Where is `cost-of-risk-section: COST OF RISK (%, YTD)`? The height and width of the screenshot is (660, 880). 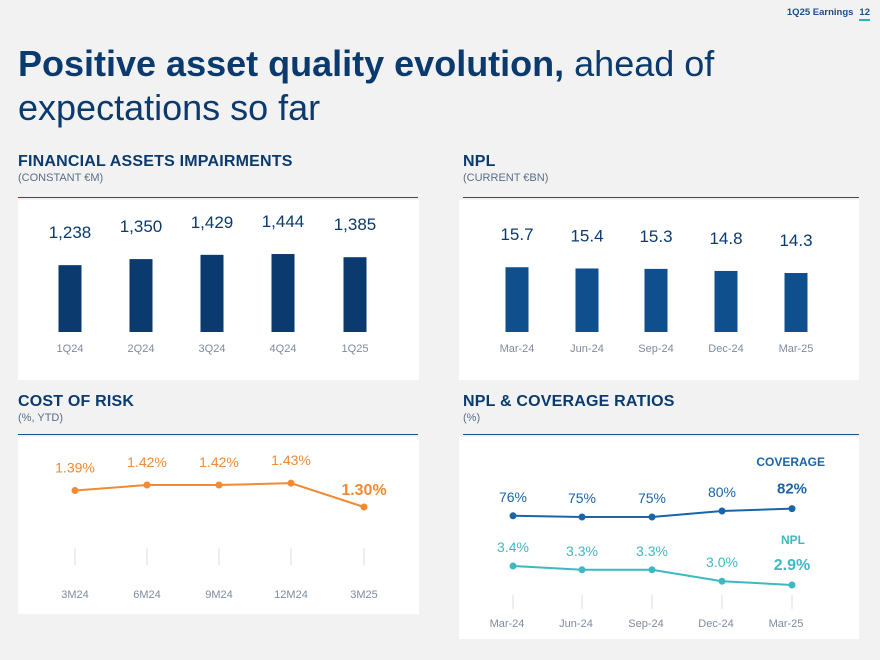 cost-of-risk-section: COST OF RISK (%, YTD) is located at coordinates (218, 414).